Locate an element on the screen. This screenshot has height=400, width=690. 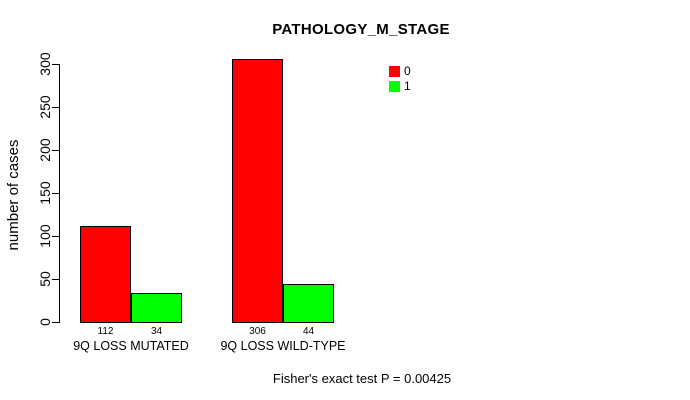
legend-label: 1 is located at coordinates (407, 85).